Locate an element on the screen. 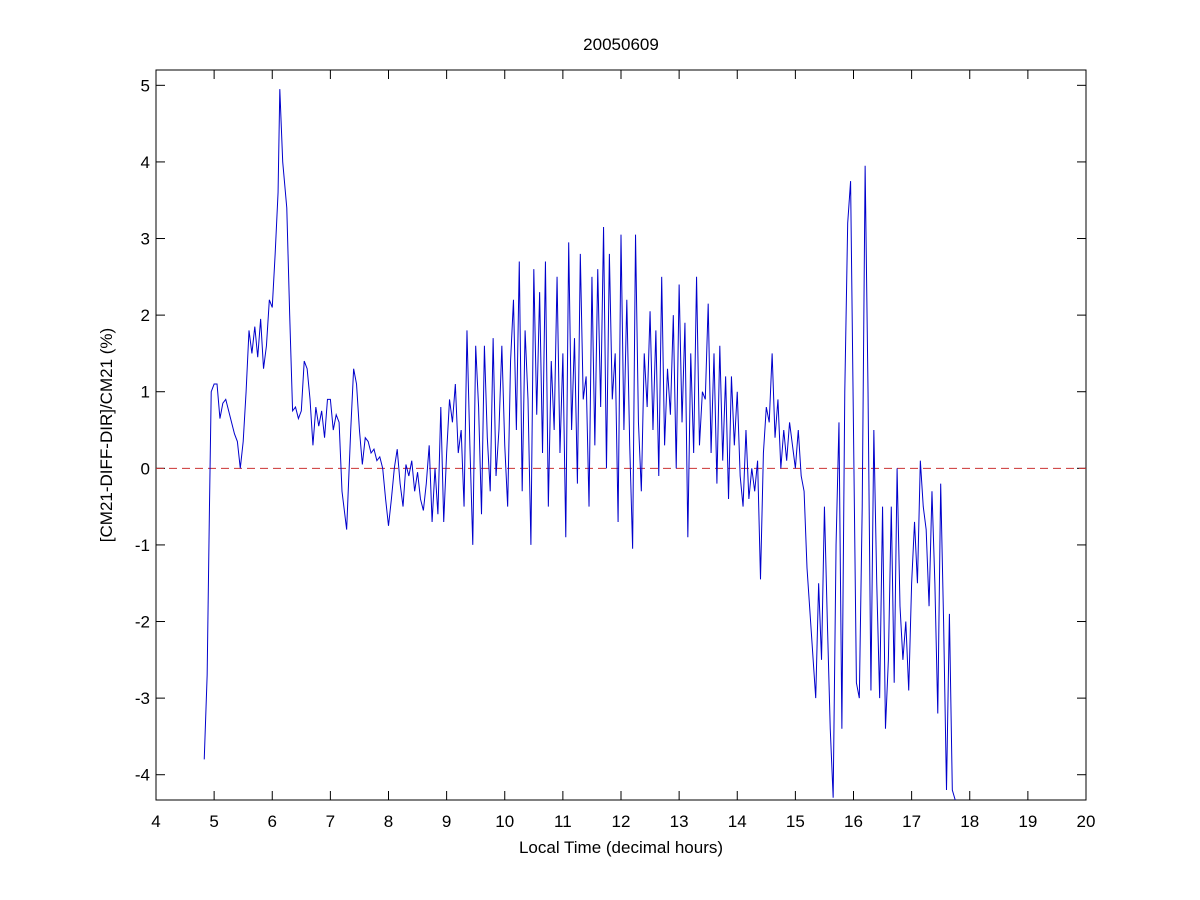 This screenshot has height=900, width=1200. y-tick-label: 2 is located at coordinates (145, 315).